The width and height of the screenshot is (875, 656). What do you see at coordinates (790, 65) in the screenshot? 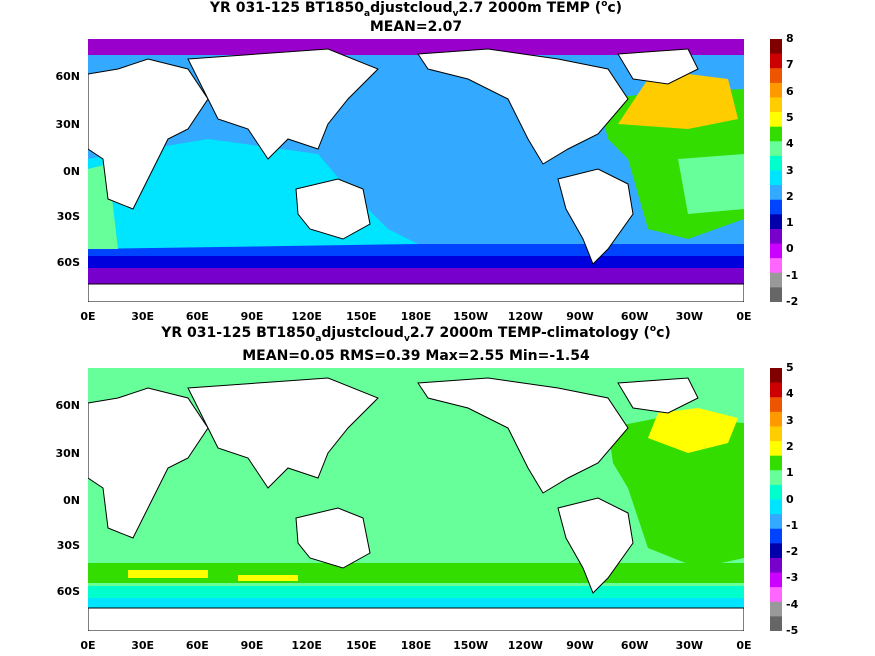
I see `colorbar-tick-label: 7` at bounding box center [790, 65].